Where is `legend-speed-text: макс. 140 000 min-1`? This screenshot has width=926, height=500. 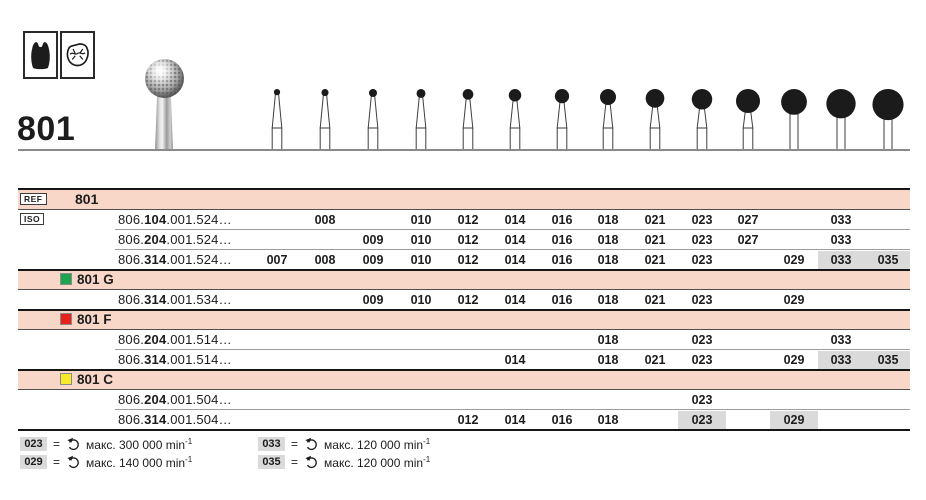
legend-speed-text: макс. 140 000 min-1 is located at coordinates (139, 462).